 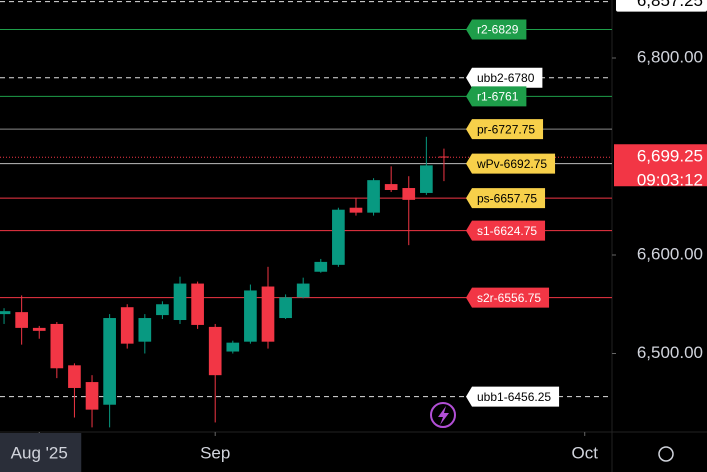 I want to click on level-label: ubb1-6456.25, so click(x=513, y=396).